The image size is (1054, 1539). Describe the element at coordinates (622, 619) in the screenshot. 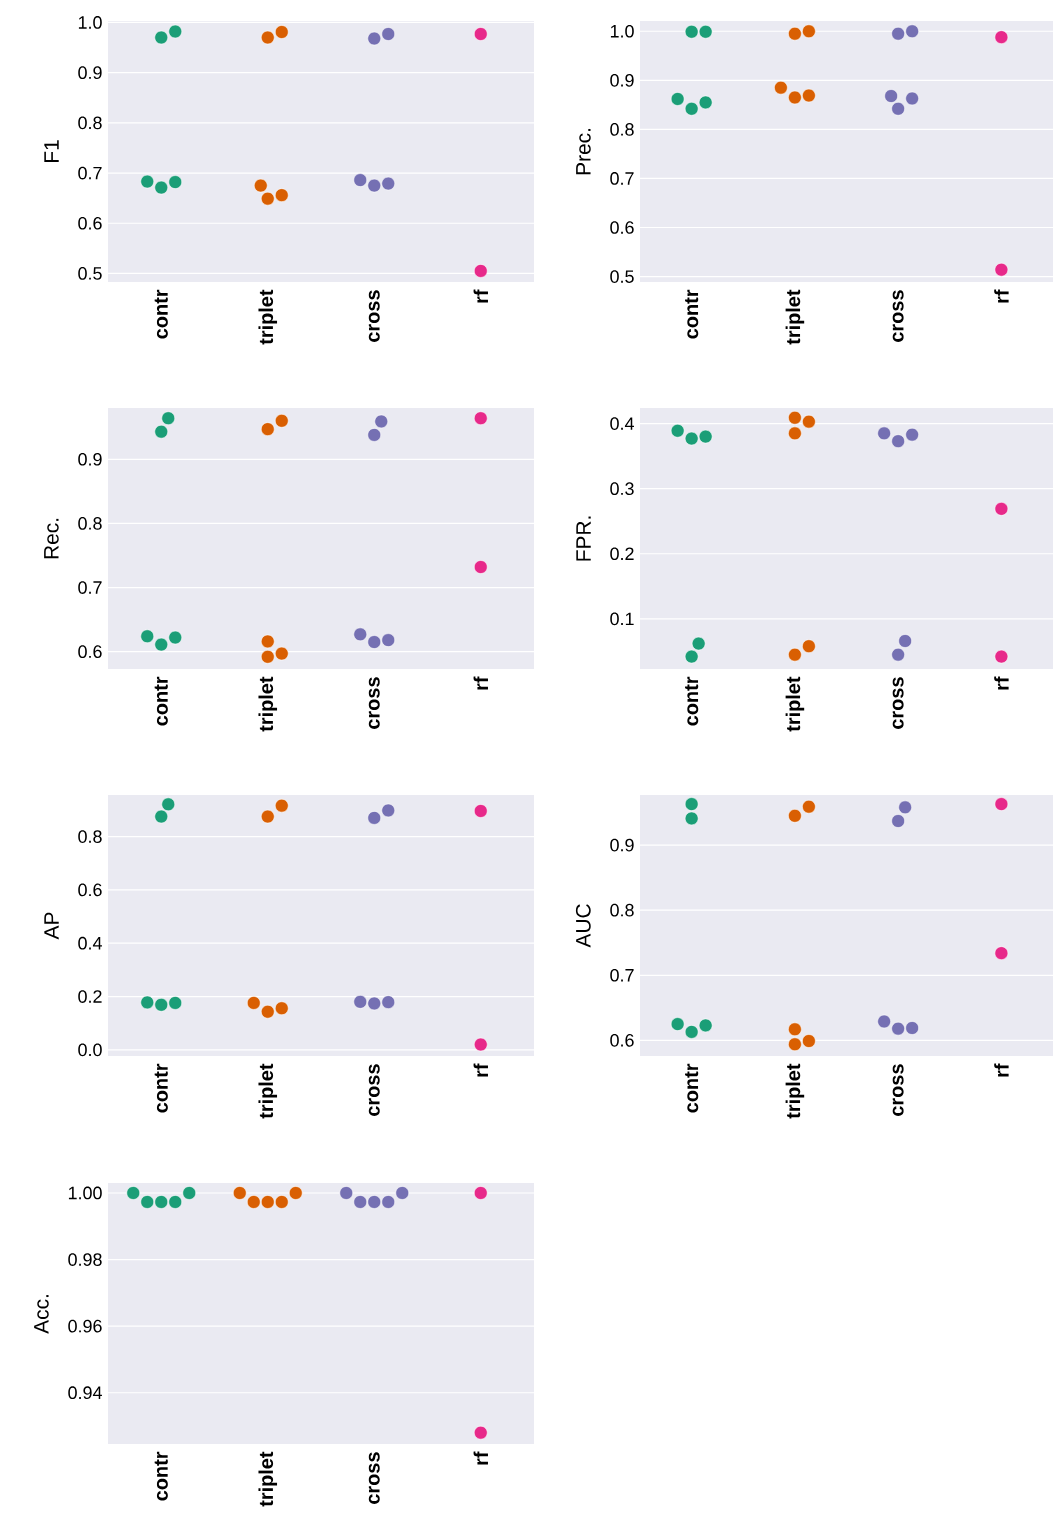

I see `y-tick-label: 0.1` at that location.